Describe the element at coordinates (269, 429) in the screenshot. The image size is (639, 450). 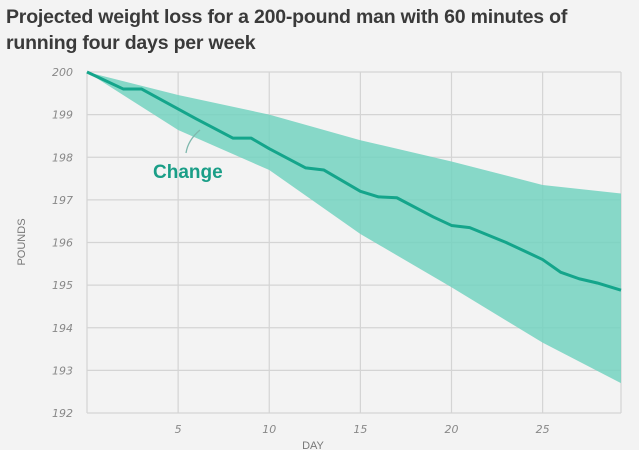
I see `x-tick-label: 10` at that location.